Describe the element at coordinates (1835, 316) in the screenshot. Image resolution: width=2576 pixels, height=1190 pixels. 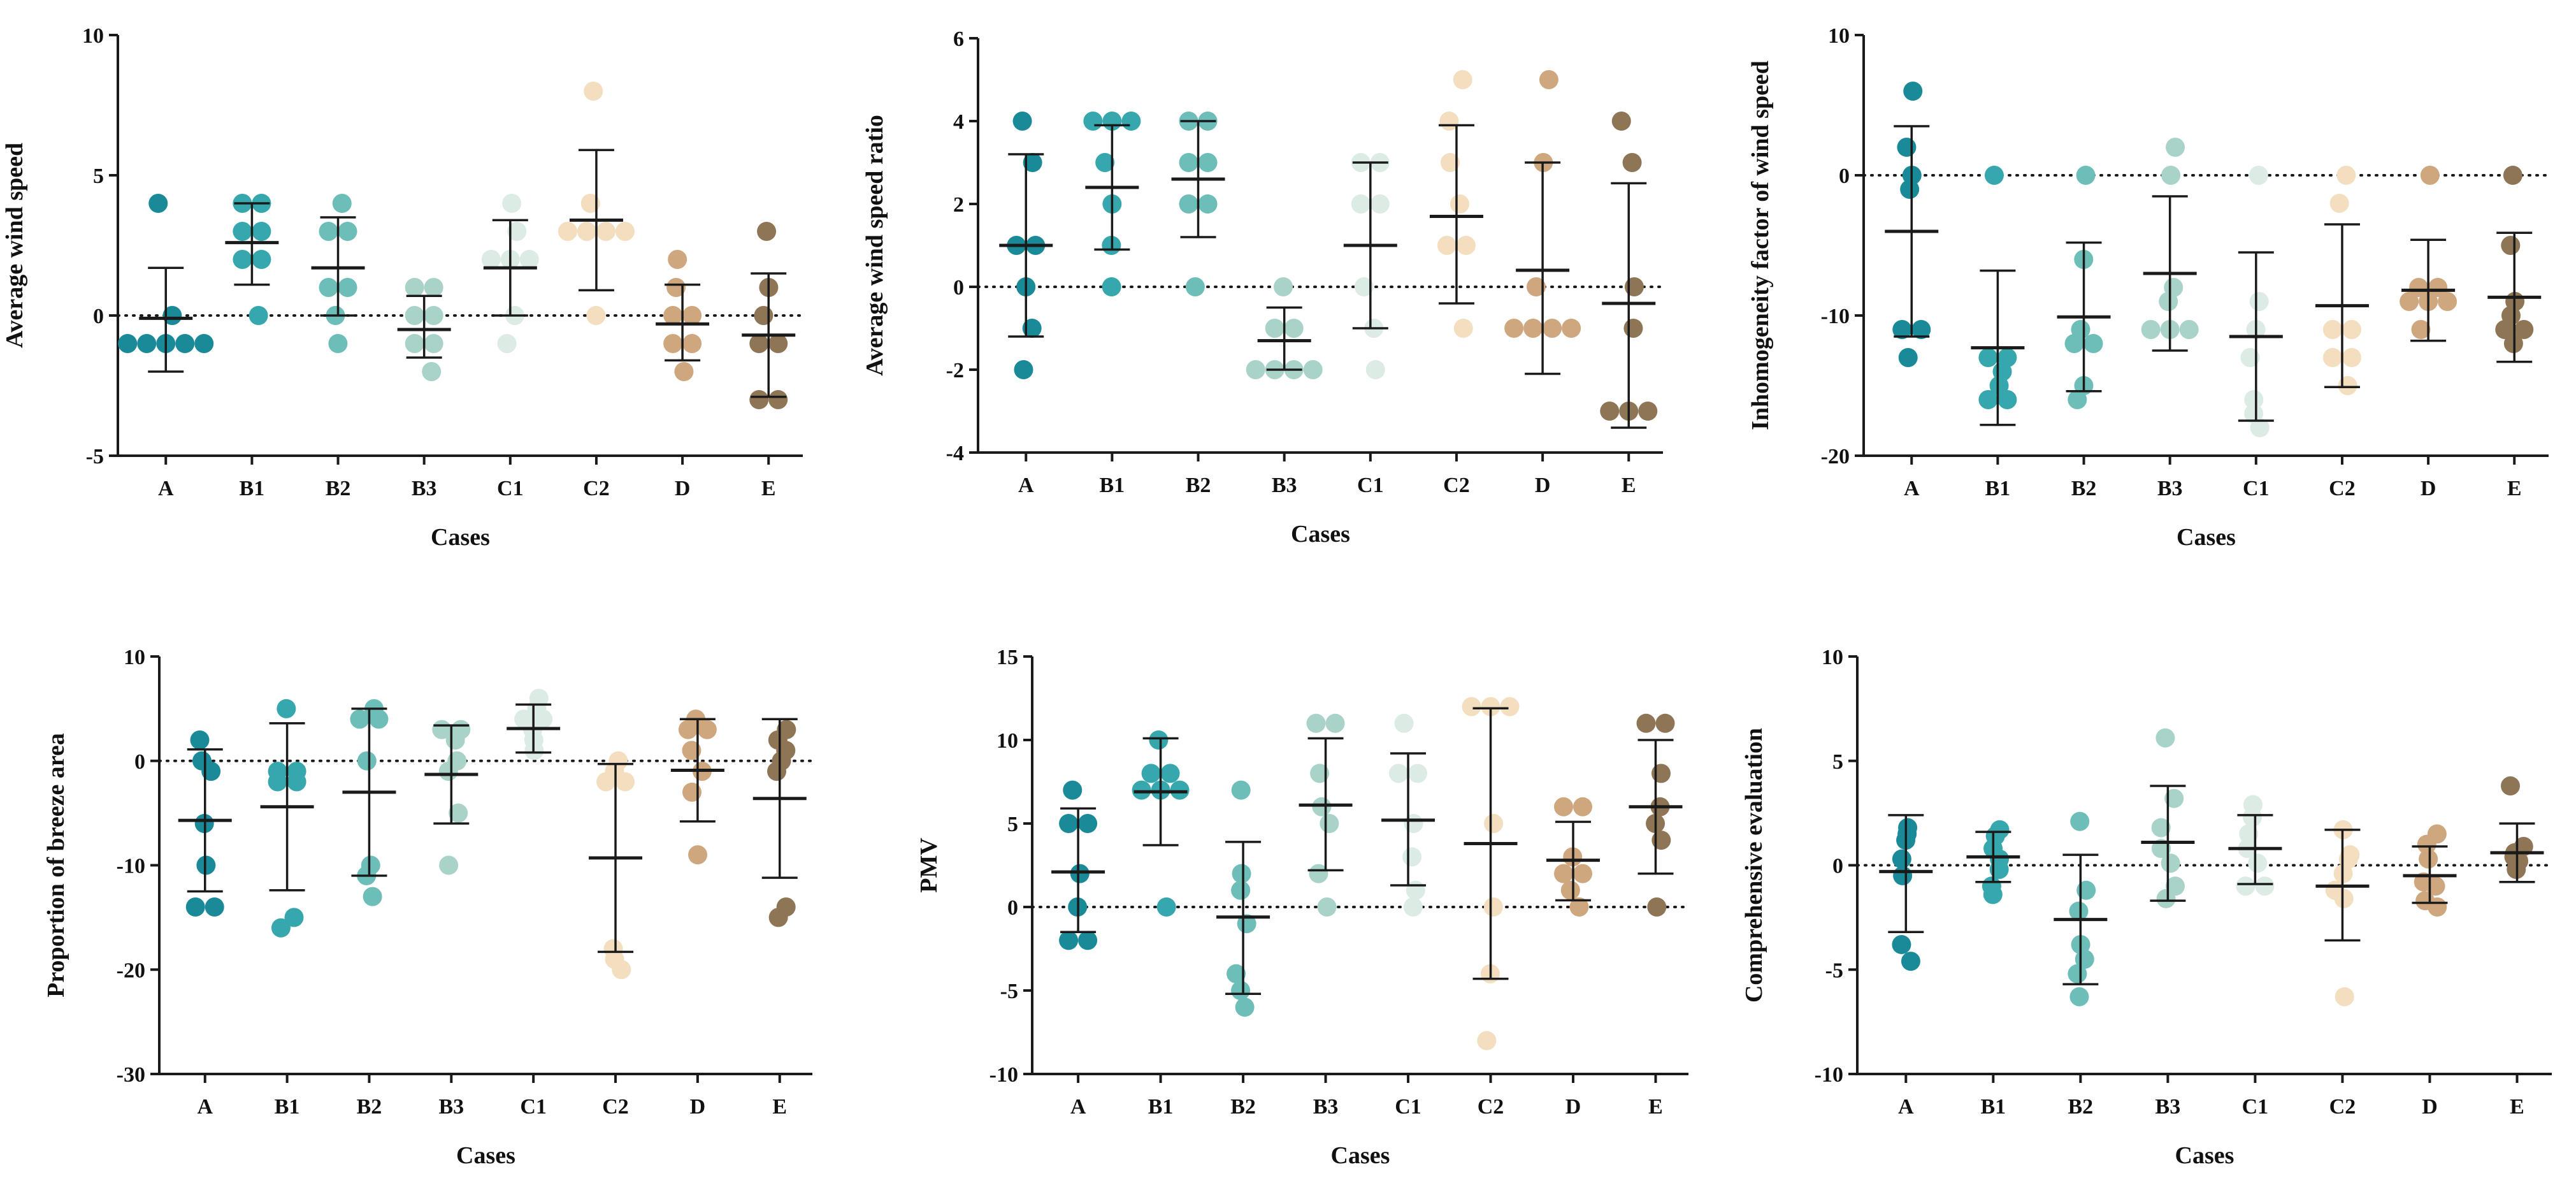
I see `y-tick-label: -10` at that location.